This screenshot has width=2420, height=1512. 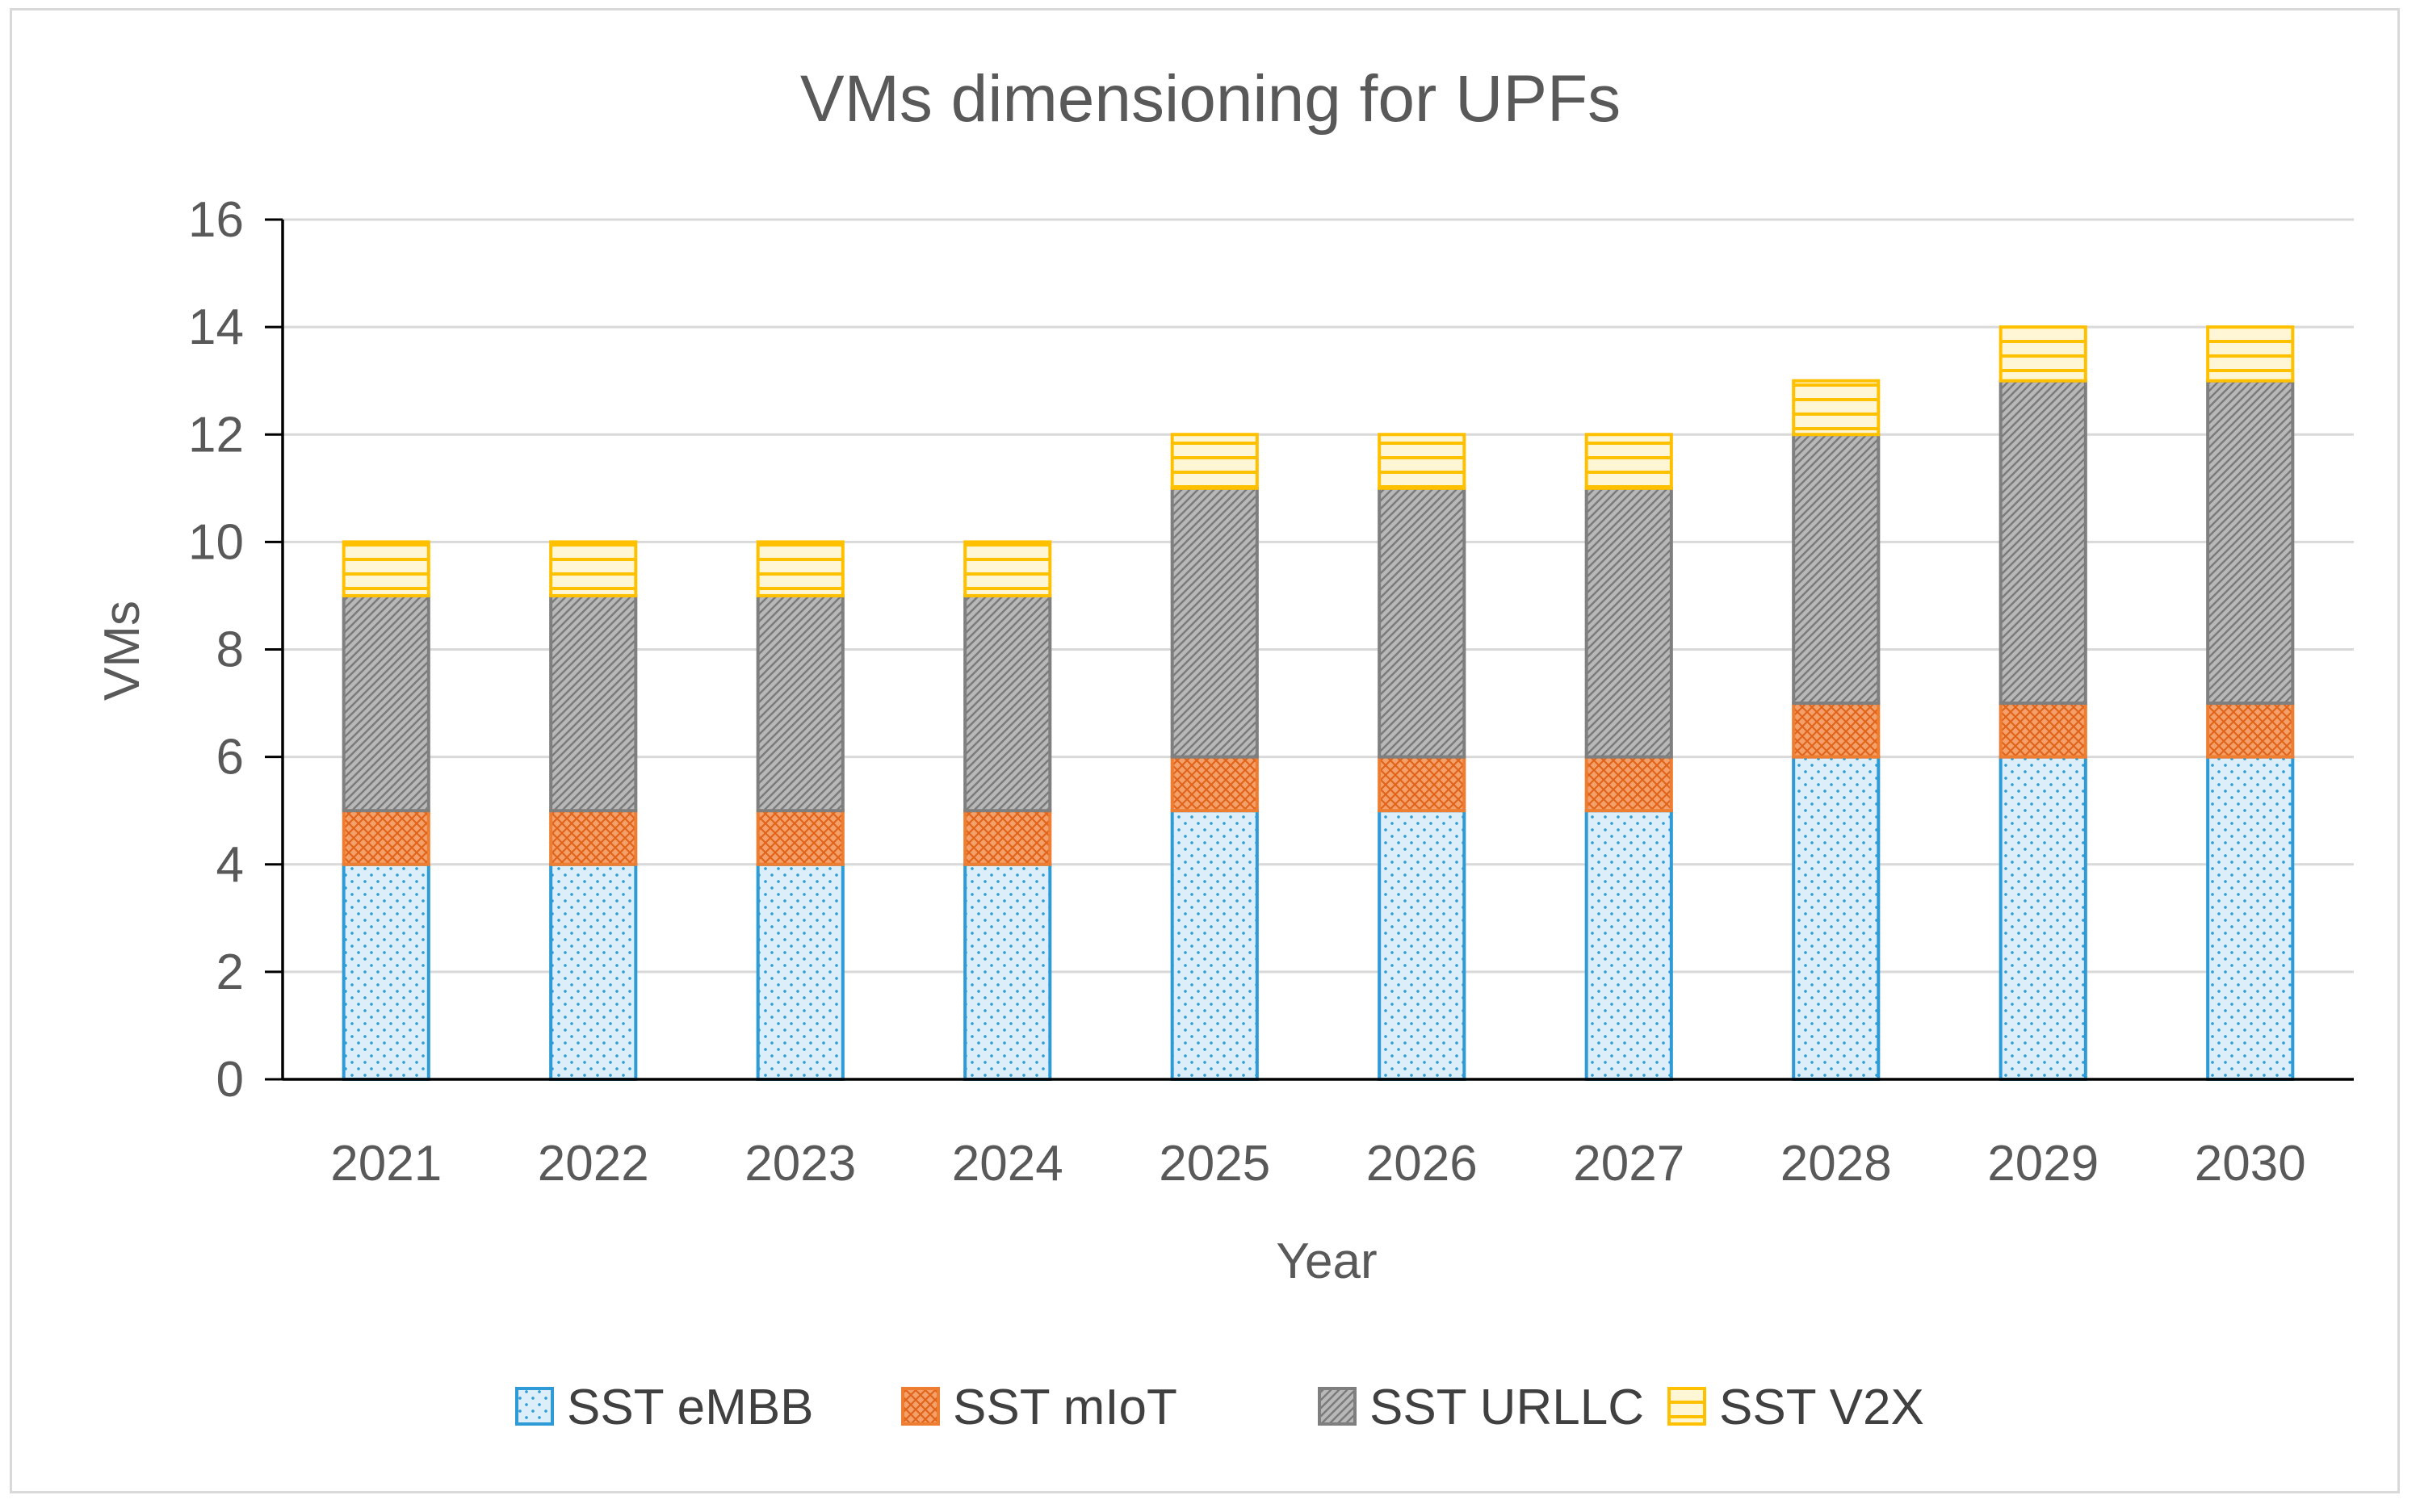 What do you see at coordinates (1821, 1407) in the screenshot?
I see `legend-label: SST V2X` at bounding box center [1821, 1407].